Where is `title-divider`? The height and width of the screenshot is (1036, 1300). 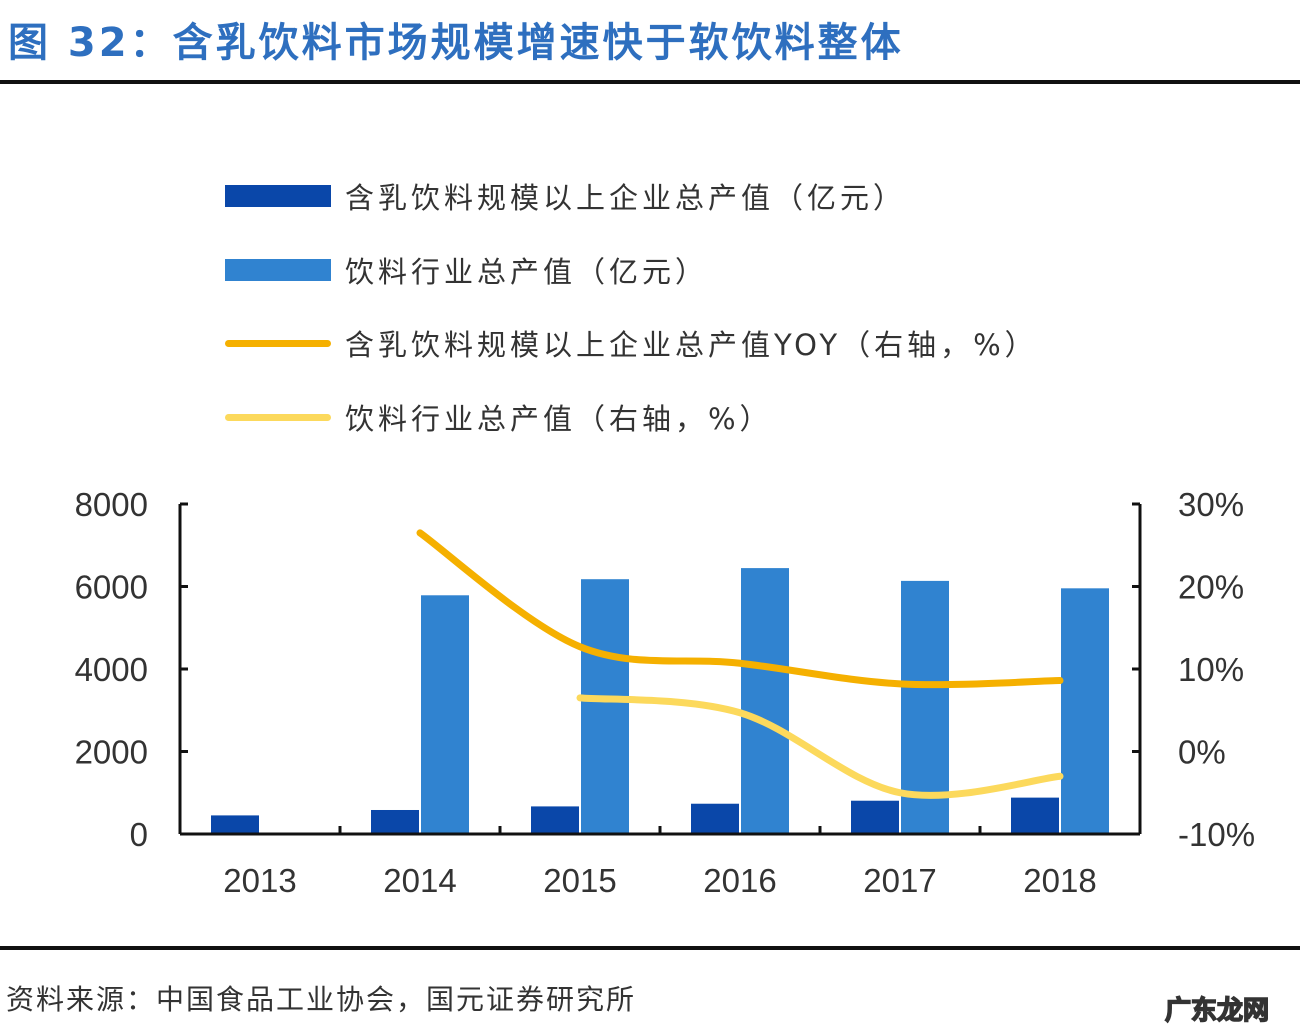
title-divider is located at coordinates (650, 82).